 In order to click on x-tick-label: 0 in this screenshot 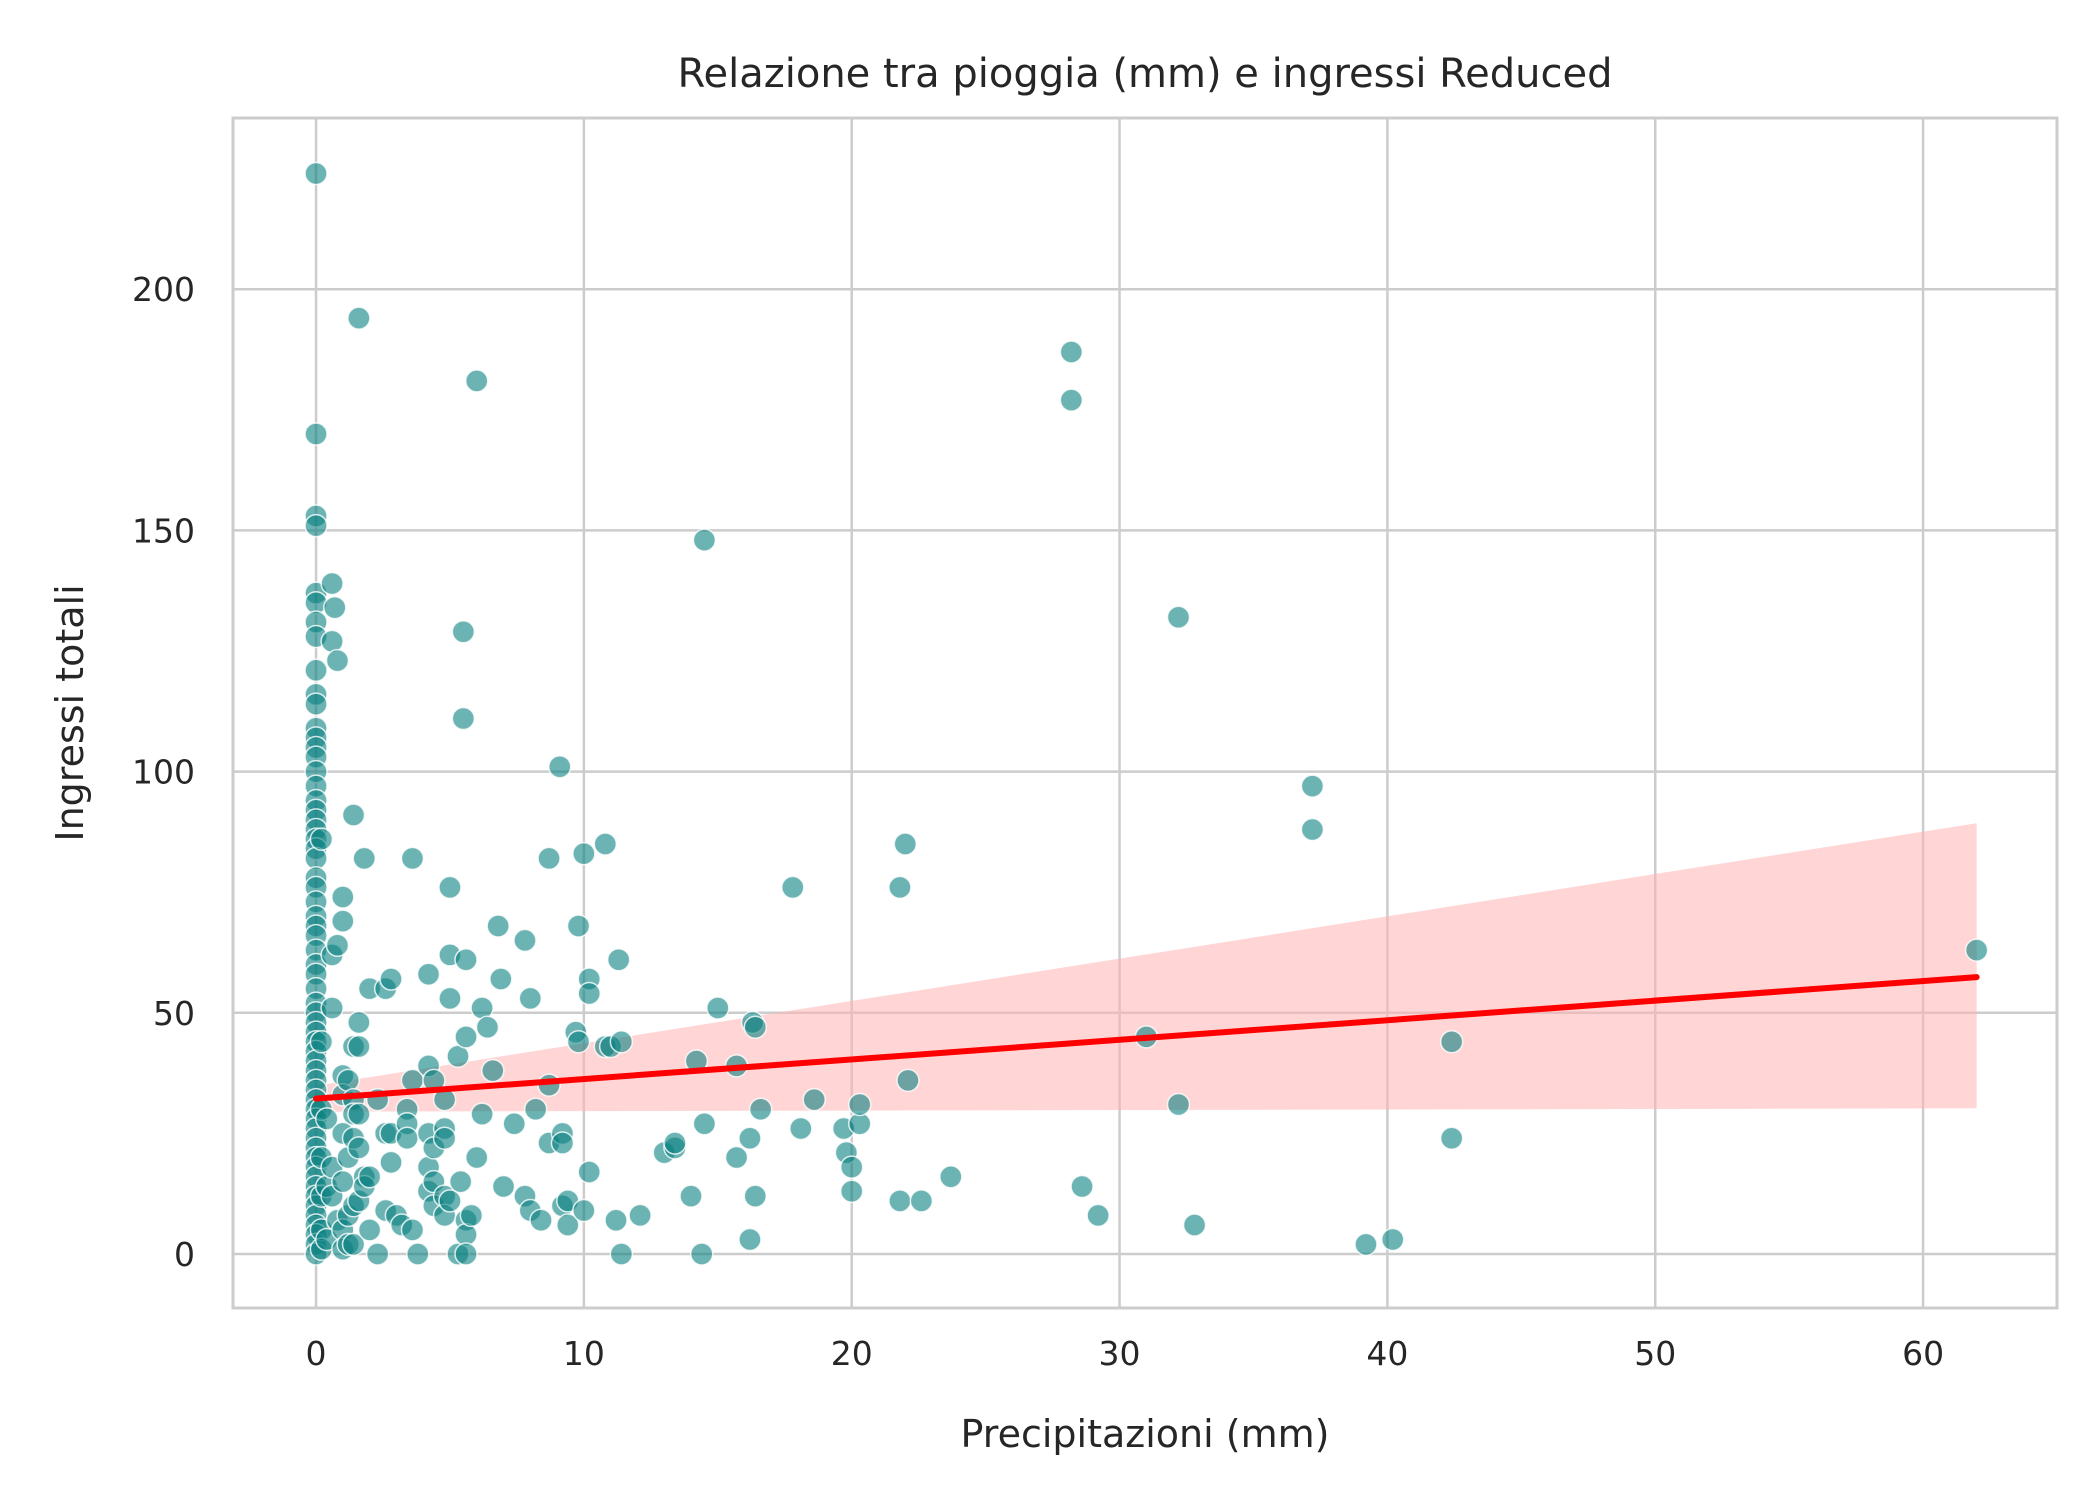, I will do `click(316, 1353)`.